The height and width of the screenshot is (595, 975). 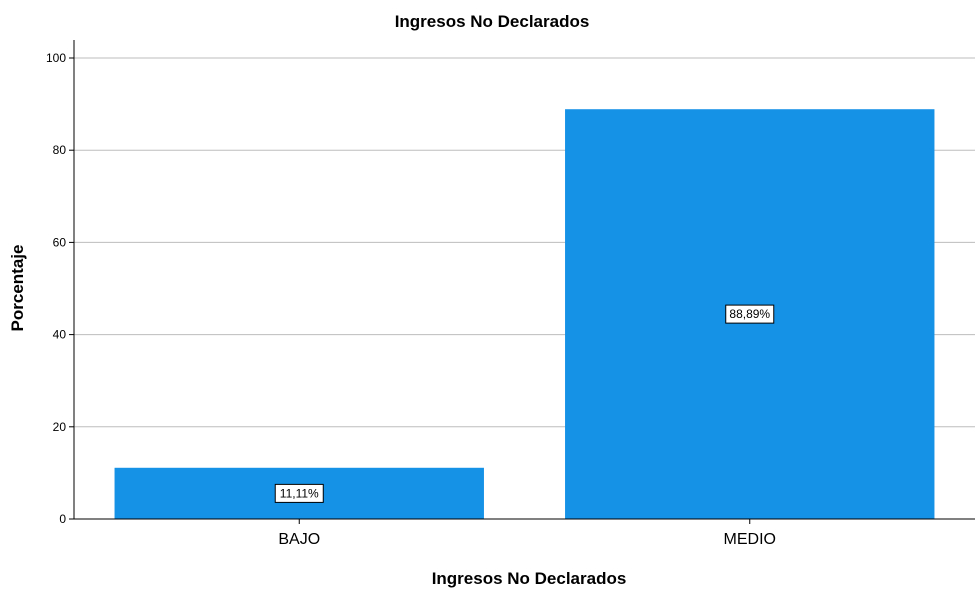 I want to click on y-tick-label: 60, so click(x=60, y=242).